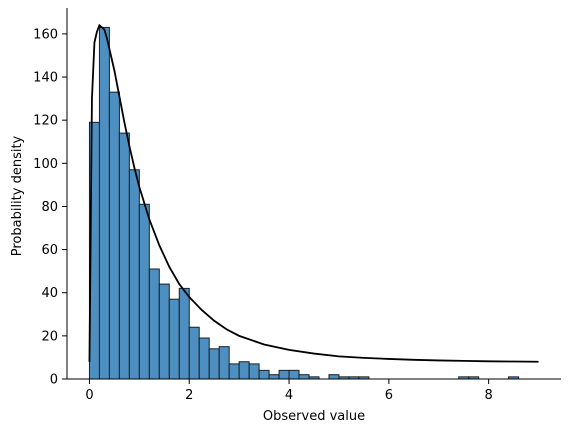 Image resolution: width=571 pixels, height=432 pixels. What do you see at coordinates (389, 395) in the screenshot?
I see `x-tick-label: 6` at bounding box center [389, 395].